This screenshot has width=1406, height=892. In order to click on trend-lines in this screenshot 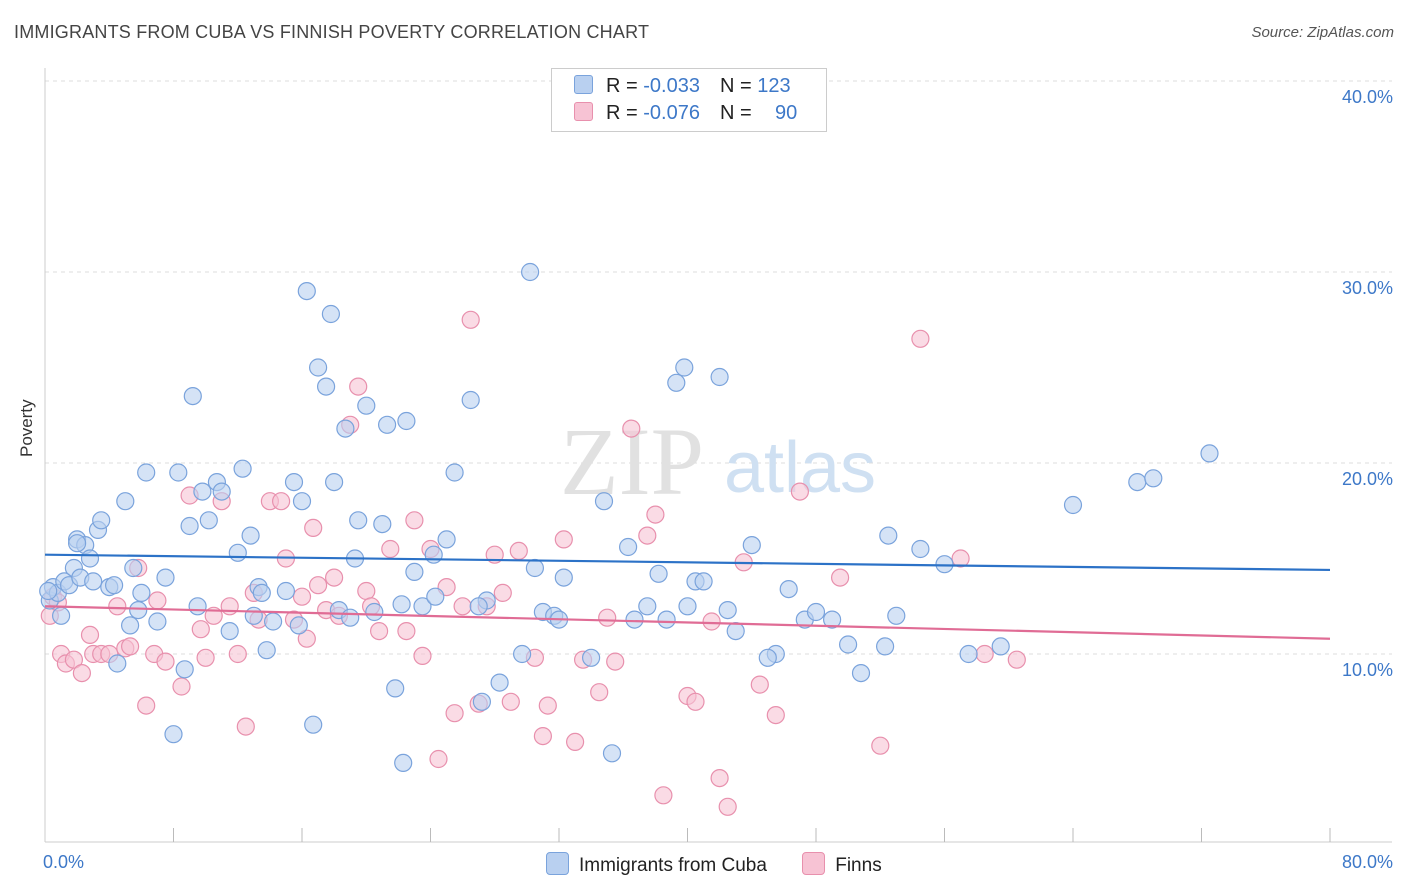, I will do `click(687, 596)`.